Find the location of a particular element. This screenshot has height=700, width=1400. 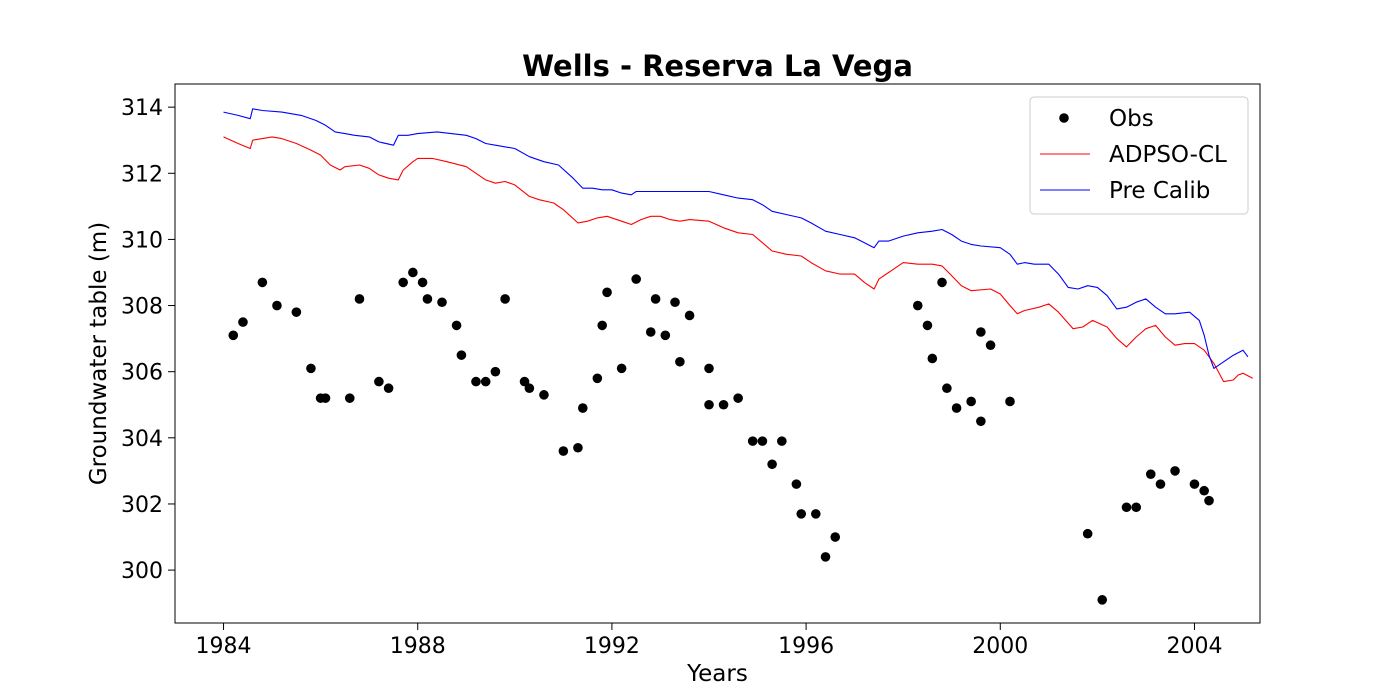

legend-label: Pre Calib is located at coordinates (1159, 191).